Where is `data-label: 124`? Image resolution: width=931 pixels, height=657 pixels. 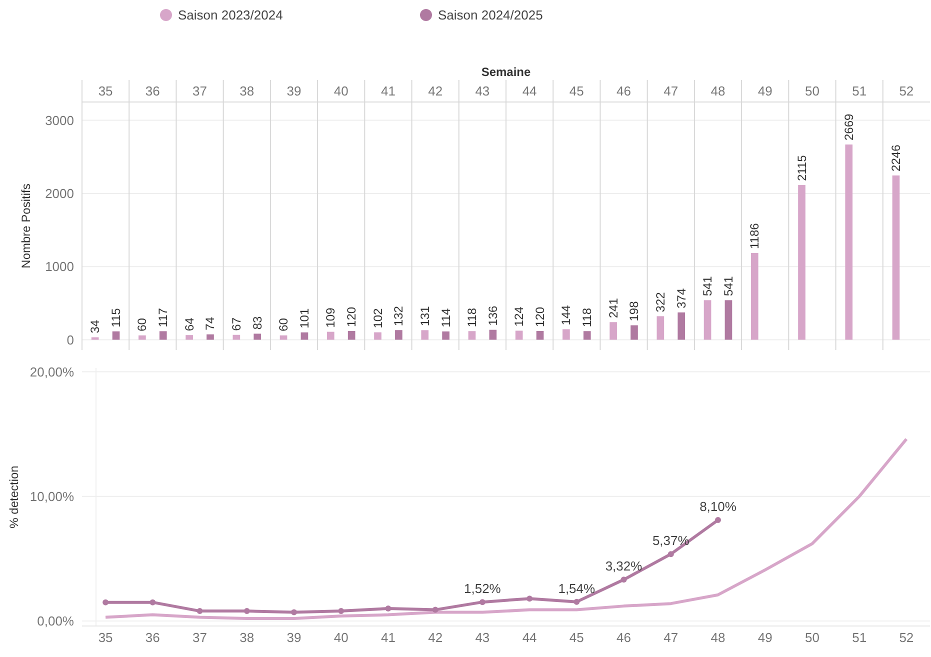
data-label: 124 is located at coordinates (519, 316).